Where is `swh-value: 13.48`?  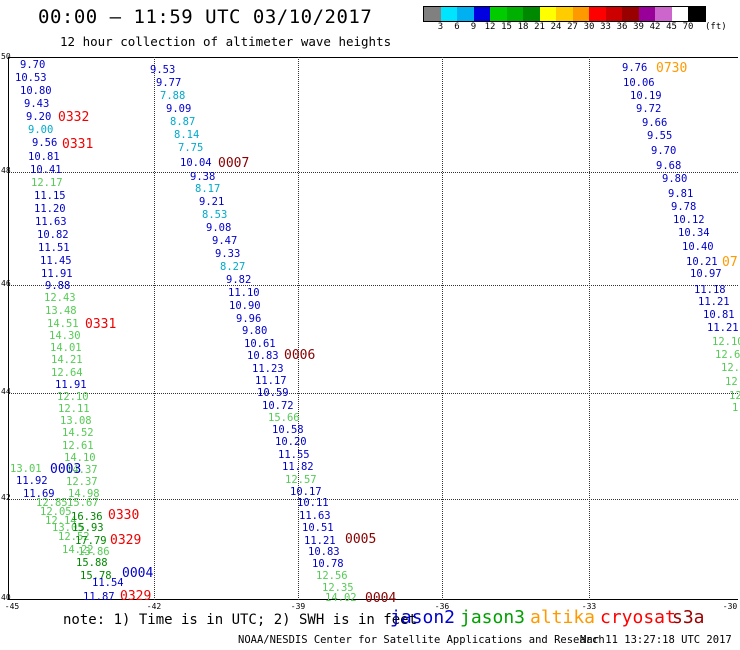 swh-value: 13.48 is located at coordinates (61, 311).